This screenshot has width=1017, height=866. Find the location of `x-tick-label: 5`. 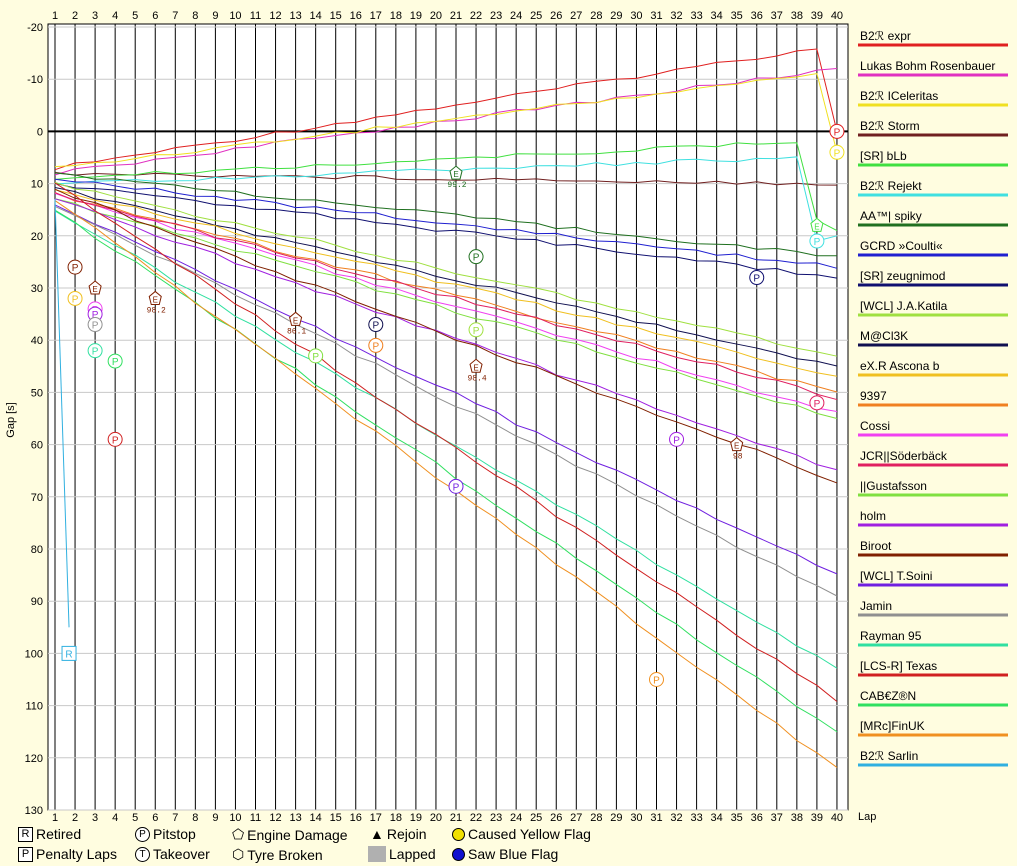

x-tick-label: 5 is located at coordinates (135, 818).